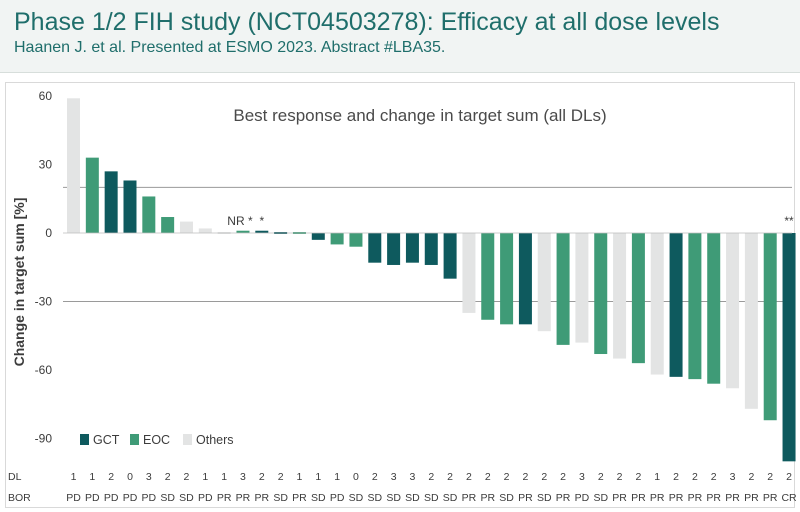 The width and height of the screenshot is (800, 512). What do you see at coordinates (600, 498) in the screenshot?
I see `bor-label-28: SD` at bounding box center [600, 498].